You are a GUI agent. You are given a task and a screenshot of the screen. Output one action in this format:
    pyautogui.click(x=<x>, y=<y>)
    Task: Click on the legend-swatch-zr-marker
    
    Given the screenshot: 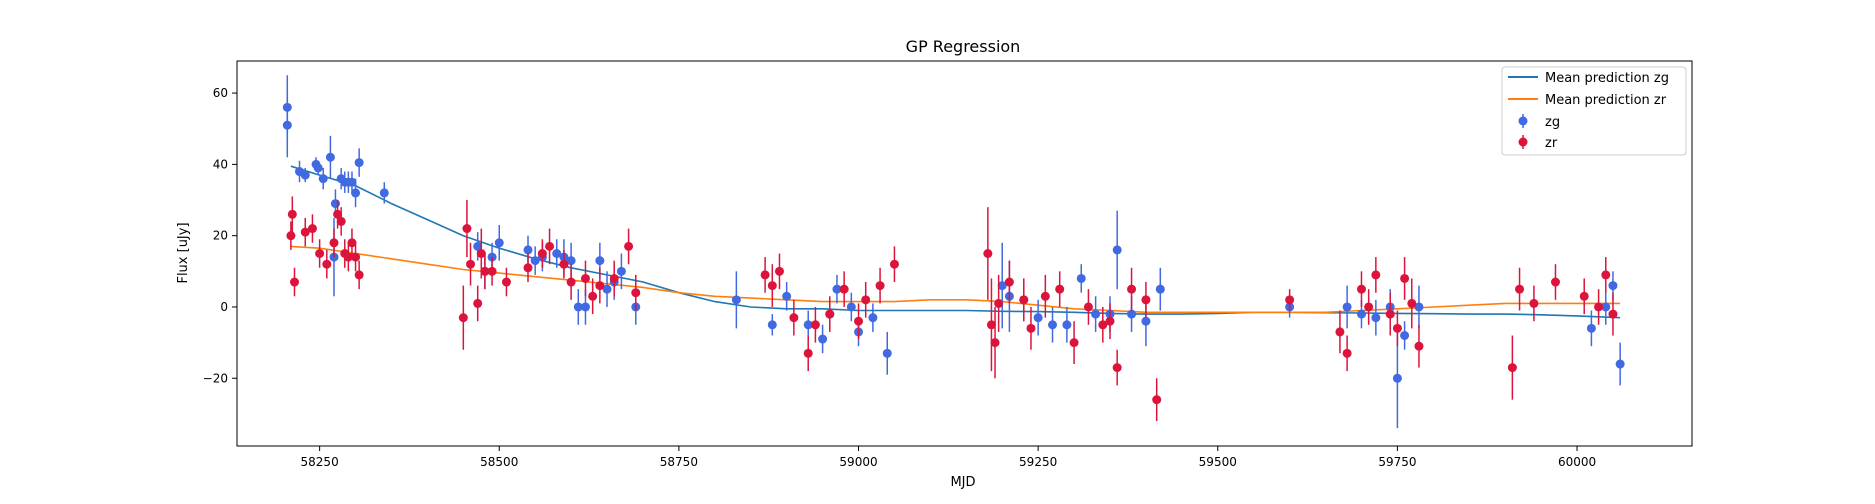 What is the action you would take?
    pyautogui.click(x=1523, y=142)
    